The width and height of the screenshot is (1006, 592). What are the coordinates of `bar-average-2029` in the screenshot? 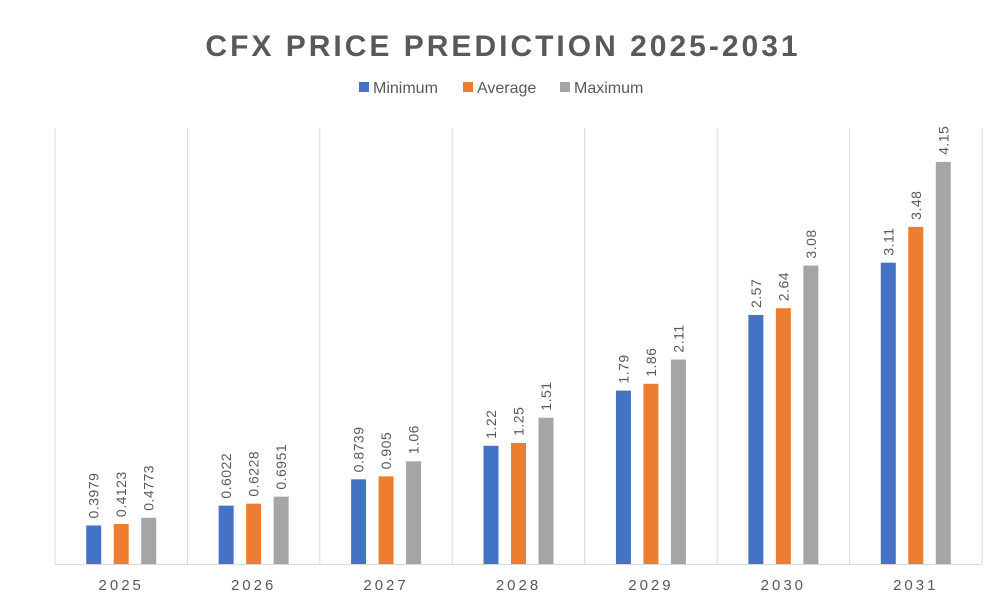 It's located at (651, 473).